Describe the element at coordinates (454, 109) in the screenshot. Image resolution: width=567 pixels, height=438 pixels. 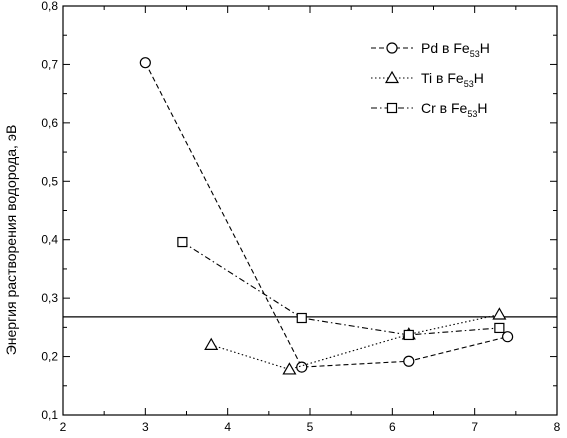
I see `legend-label-square: Cr в Fe53H` at that location.